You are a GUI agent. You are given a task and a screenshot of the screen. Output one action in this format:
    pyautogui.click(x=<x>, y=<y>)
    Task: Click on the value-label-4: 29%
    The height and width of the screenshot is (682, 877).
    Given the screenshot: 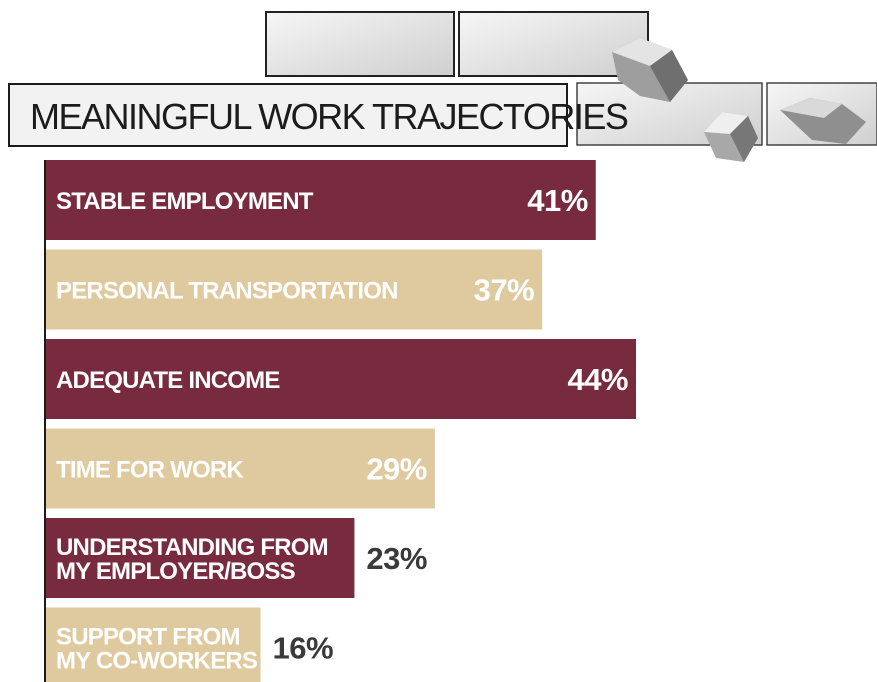 What is the action you would take?
    pyautogui.click(x=396, y=469)
    